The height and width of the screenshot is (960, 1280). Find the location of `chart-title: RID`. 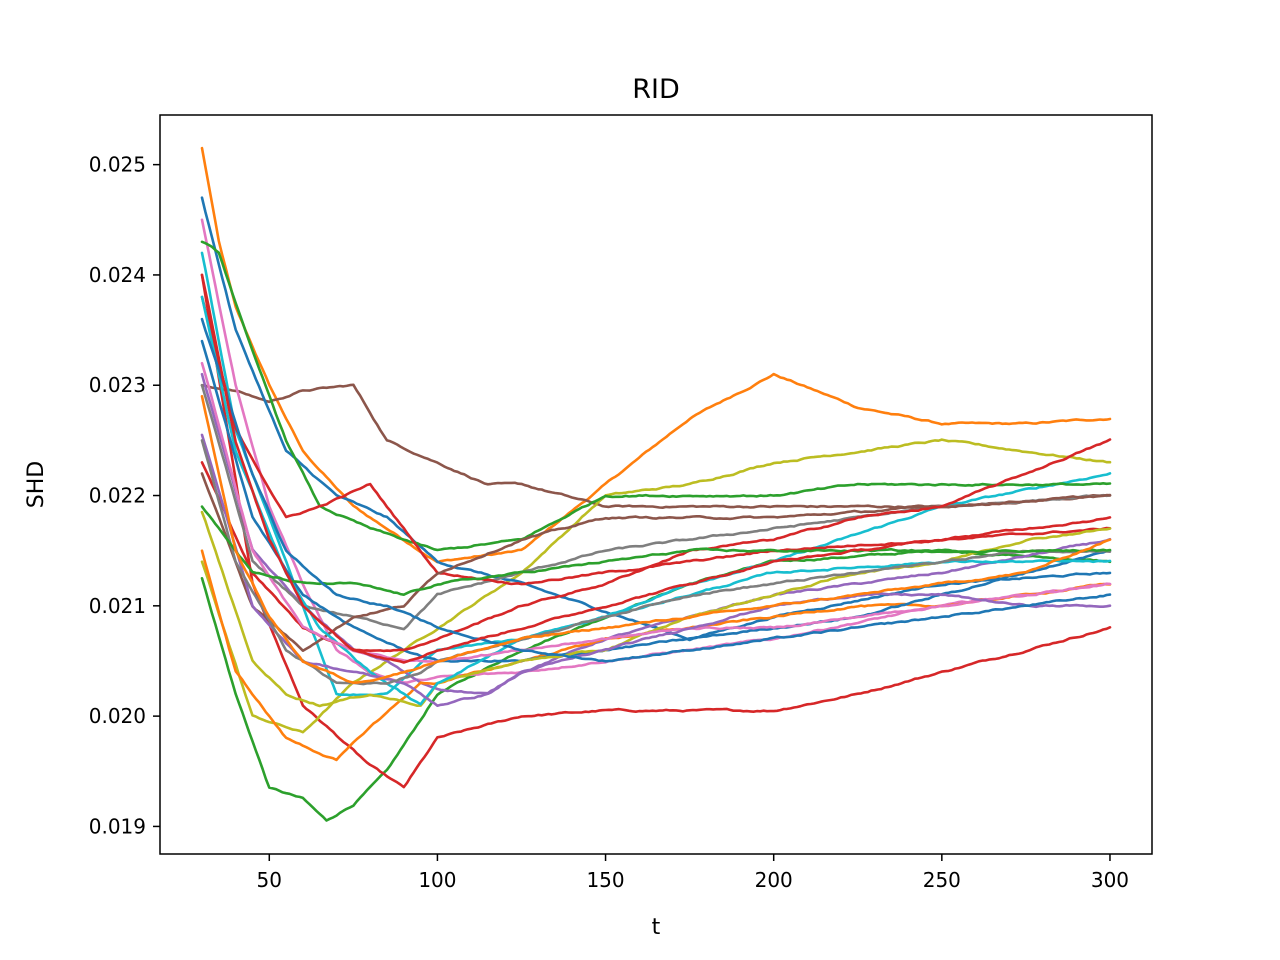

chart-title: RID is located at coordinates (656, 89).